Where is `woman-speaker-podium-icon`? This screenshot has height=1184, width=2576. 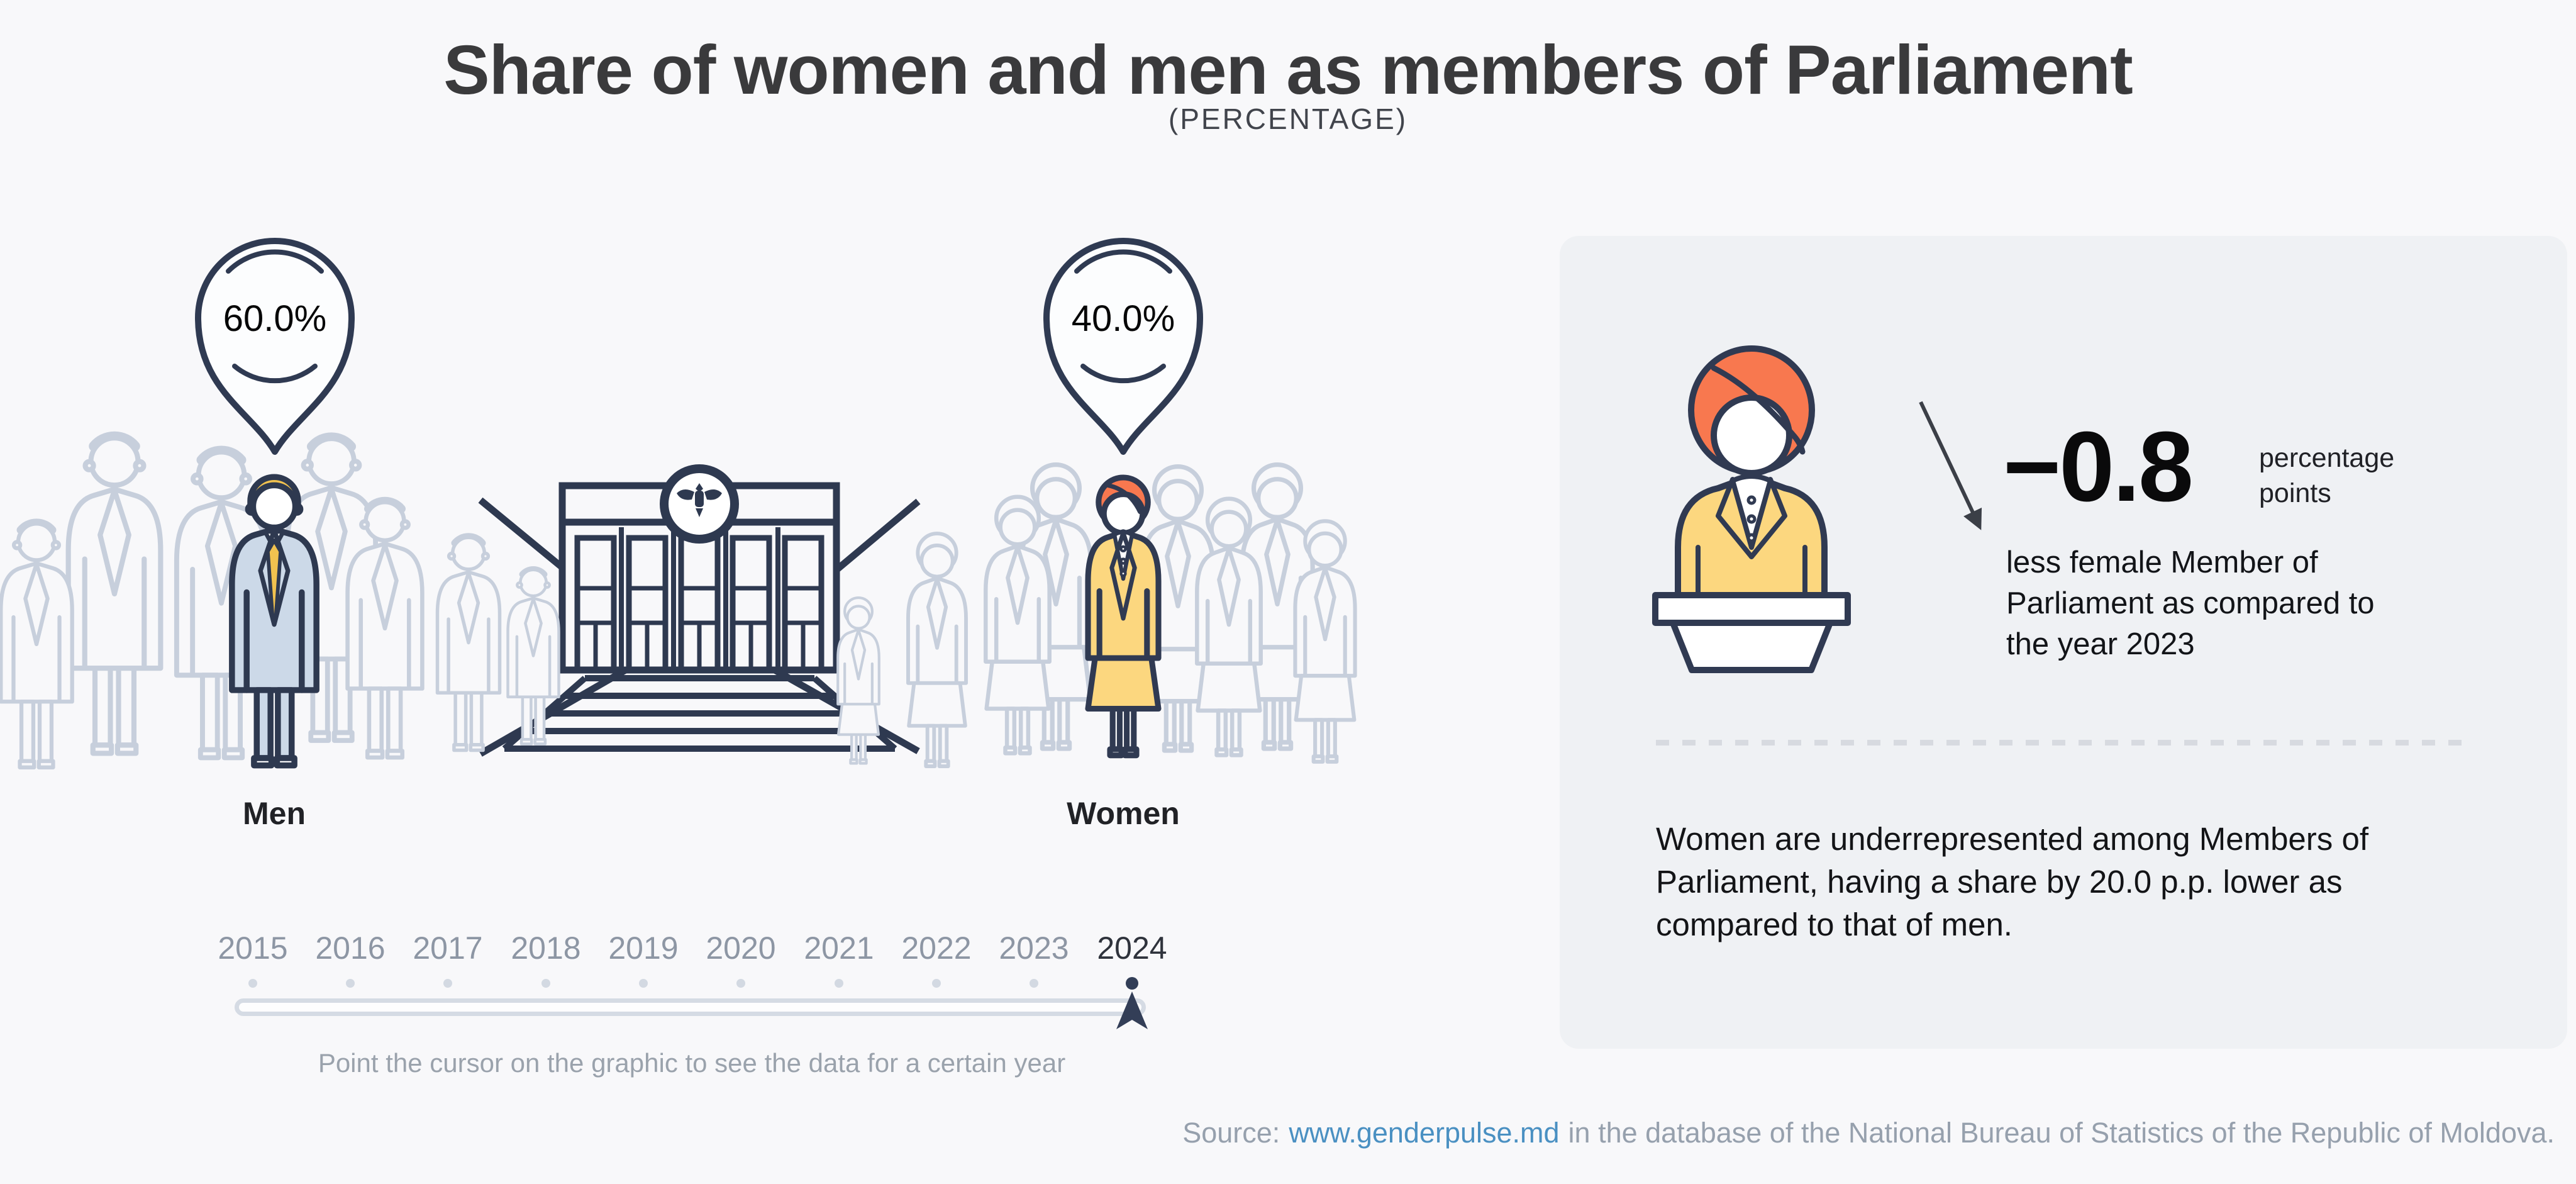
woman-speaker-podium-icon is located at coordinates (1751, 509).